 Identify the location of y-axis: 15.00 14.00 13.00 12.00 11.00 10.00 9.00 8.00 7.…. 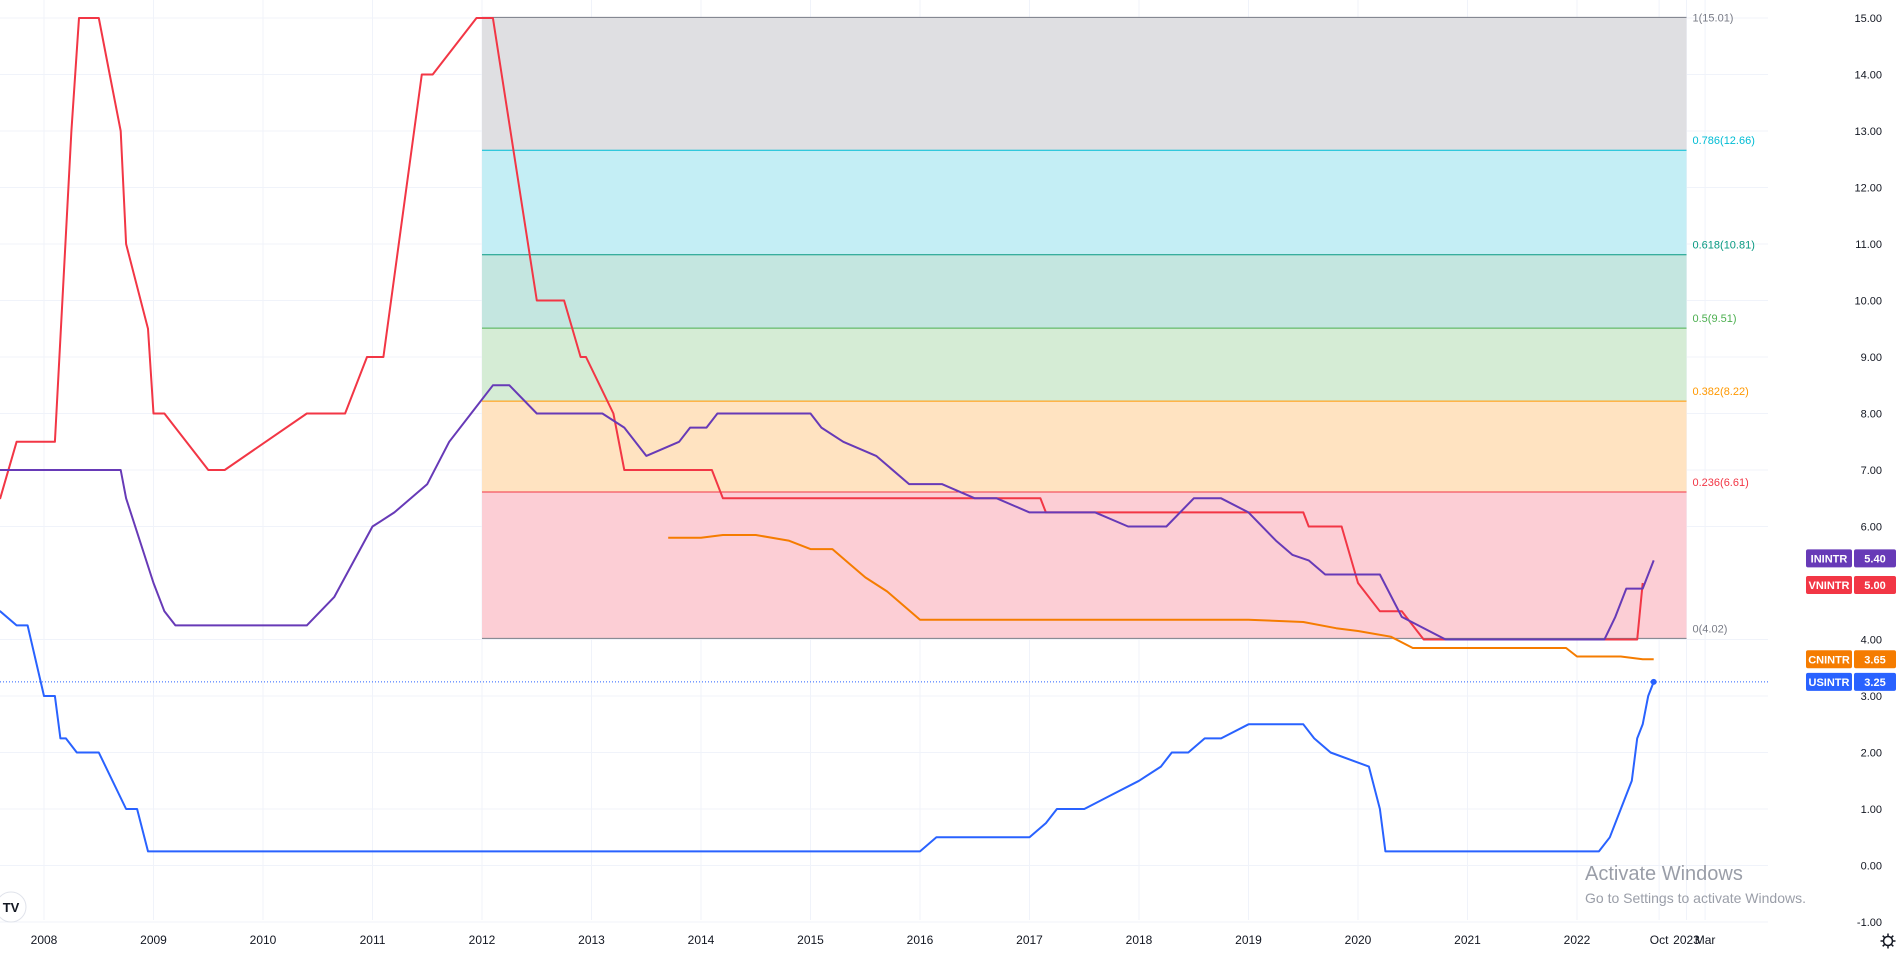
(1868, 471).